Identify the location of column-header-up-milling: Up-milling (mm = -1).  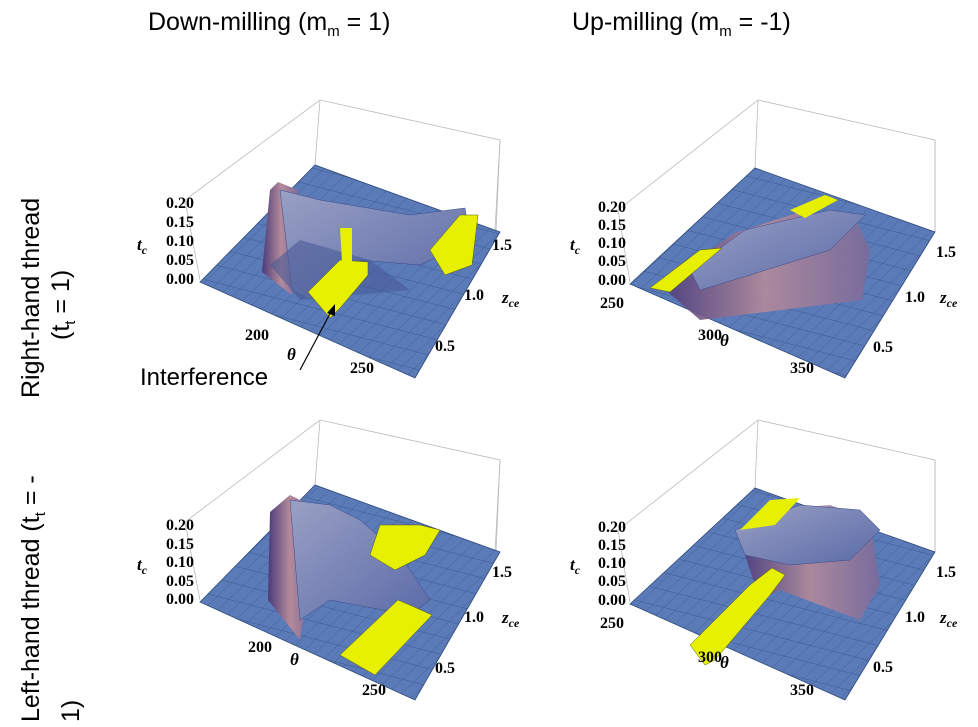
(681, 24).